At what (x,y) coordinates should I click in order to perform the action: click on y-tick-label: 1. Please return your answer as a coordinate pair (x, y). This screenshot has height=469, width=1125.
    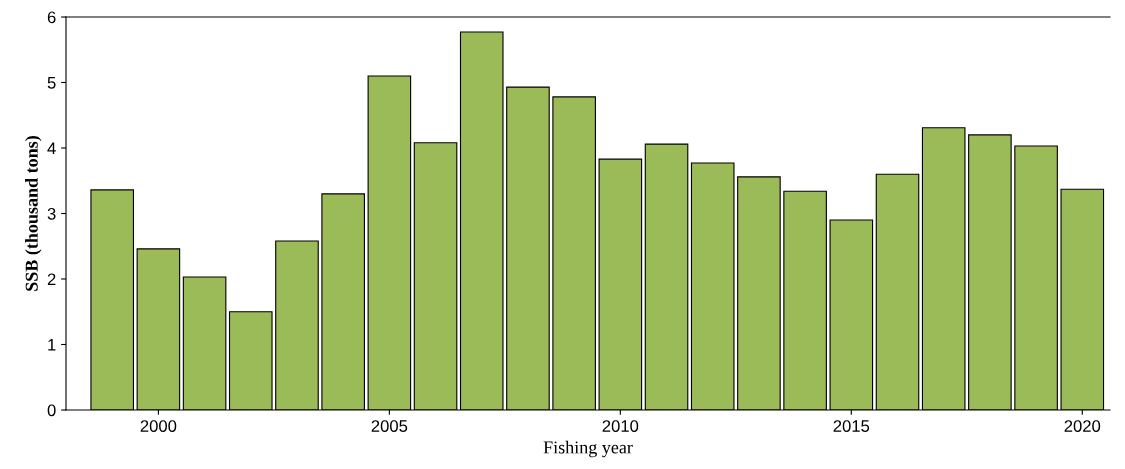
    Looking at the image, I should click on (52, 345).